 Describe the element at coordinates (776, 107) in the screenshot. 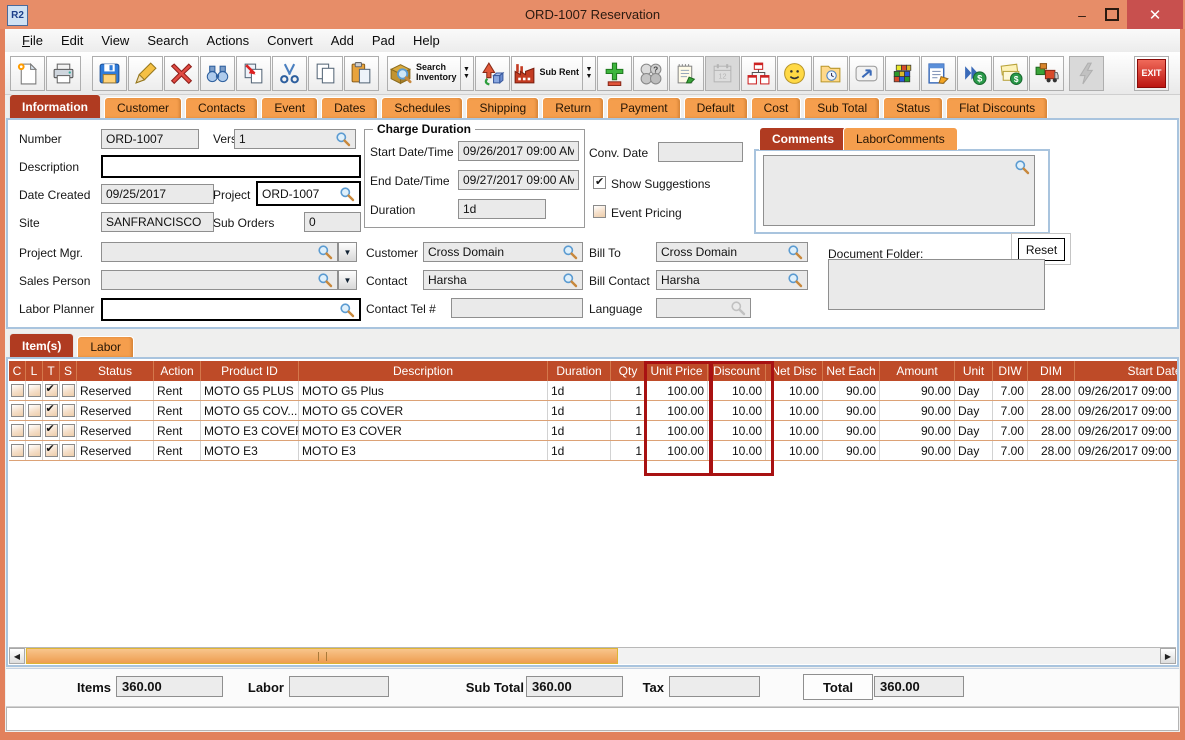

I see `tab-cost: Cost` at that location.